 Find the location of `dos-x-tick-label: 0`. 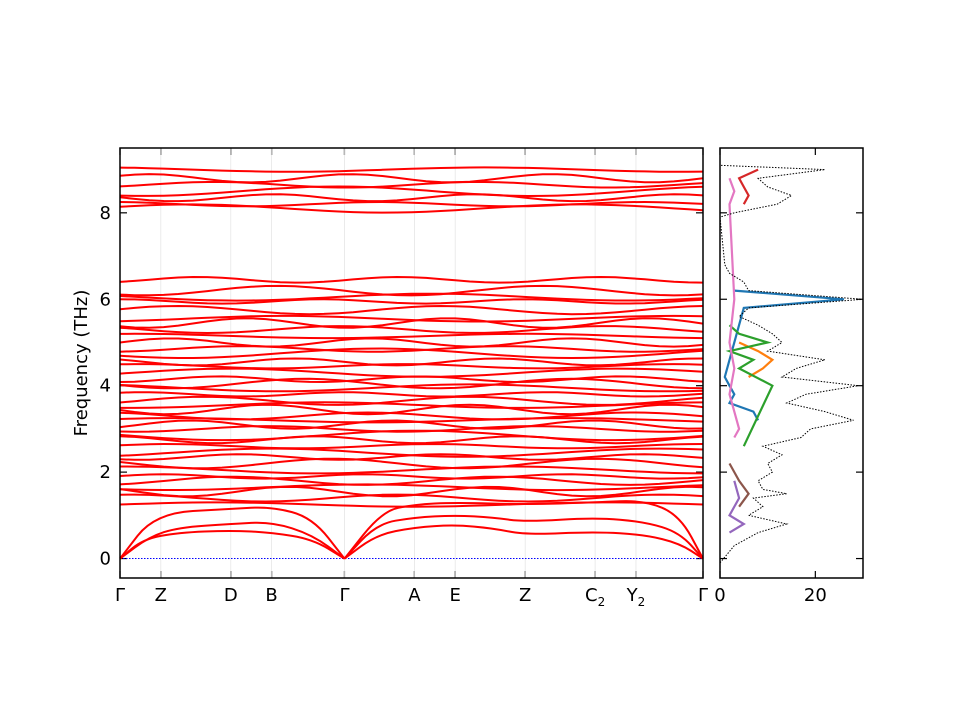

dos-x-tick-label: 0 is located at coordinates (719, 595).